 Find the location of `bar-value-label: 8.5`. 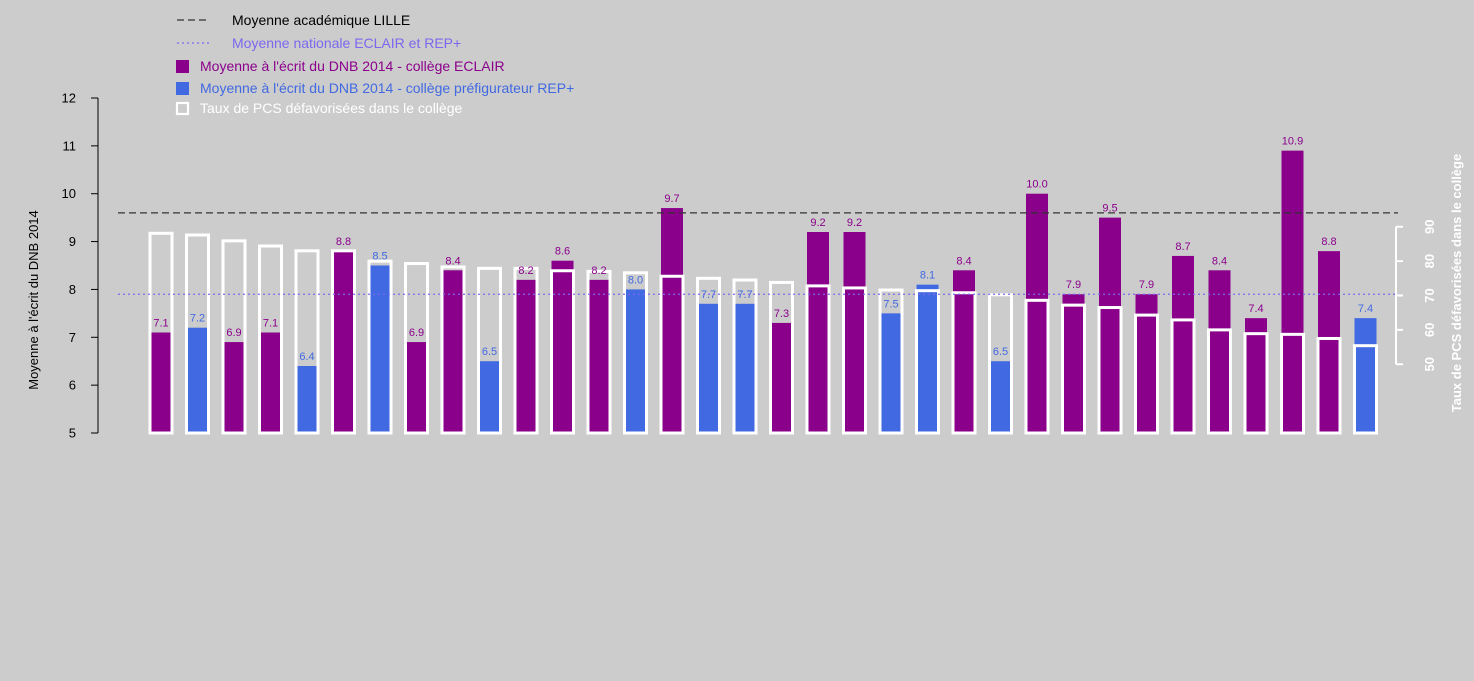

bar-value-label: 8.5 is located at coordinates (379, 257).